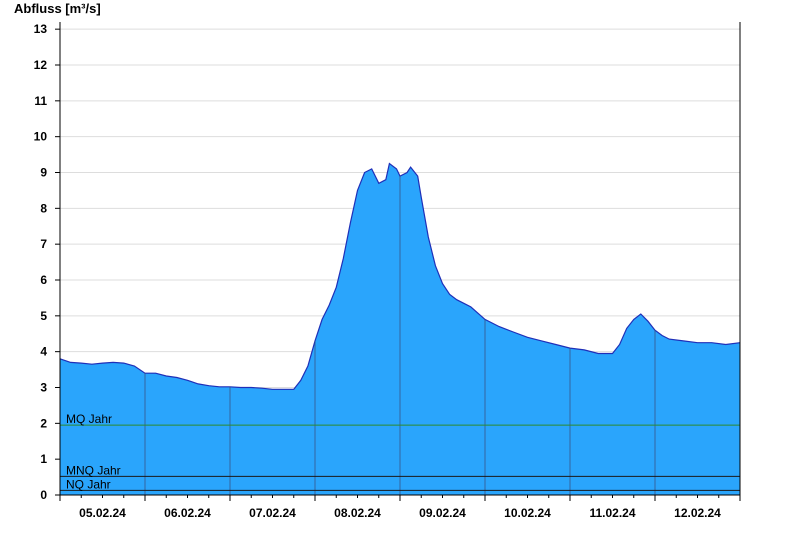 Image resolution: width=800 pixels, height=550 pixels. What do you see at coordinates (43, 244) in the screenshot?
I see `y-tick-label: 7` at bounding box center [43, 244].